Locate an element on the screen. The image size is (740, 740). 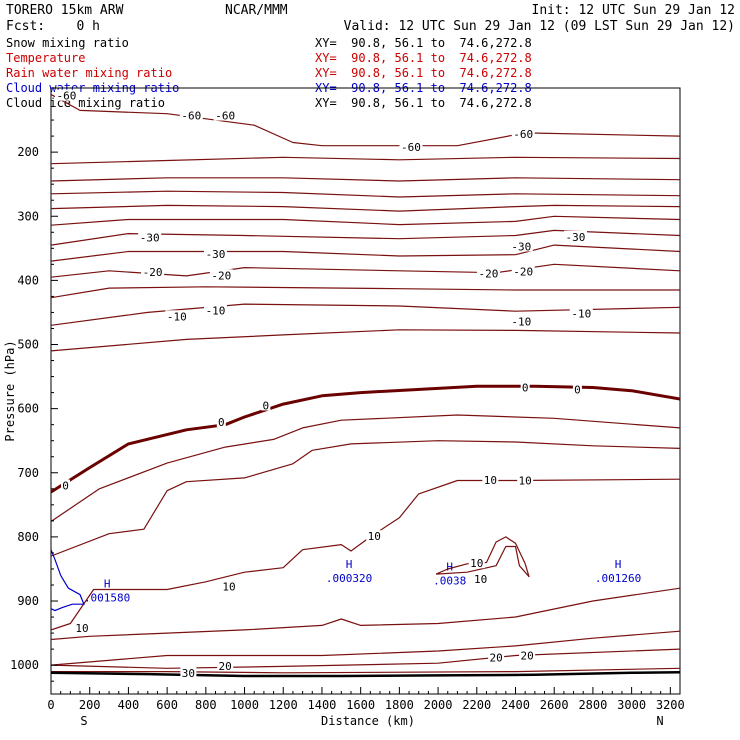
x-tick-label: 3000 is located at coordinates (631, 705).